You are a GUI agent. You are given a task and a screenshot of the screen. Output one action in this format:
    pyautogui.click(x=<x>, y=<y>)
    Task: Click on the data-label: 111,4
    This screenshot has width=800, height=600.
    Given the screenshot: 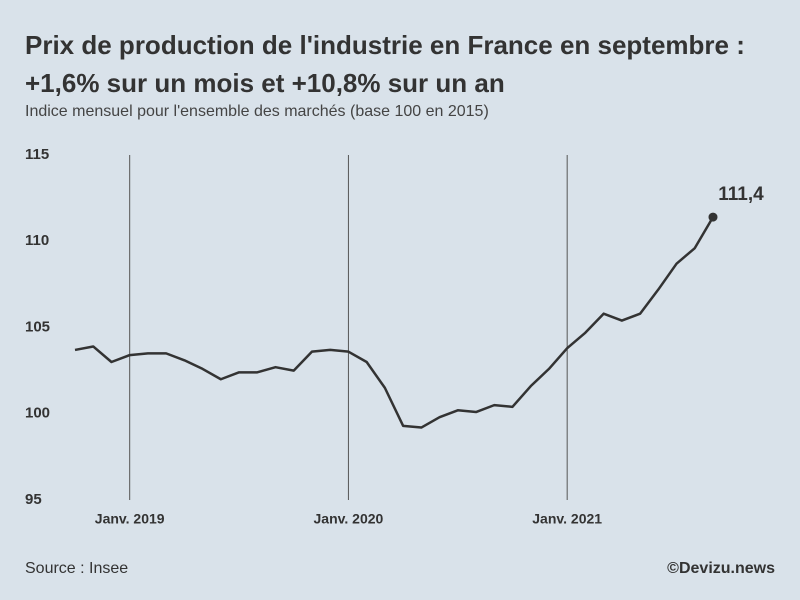 What is the action you would take?
    pyautogui.click(x=741, y=194)
    